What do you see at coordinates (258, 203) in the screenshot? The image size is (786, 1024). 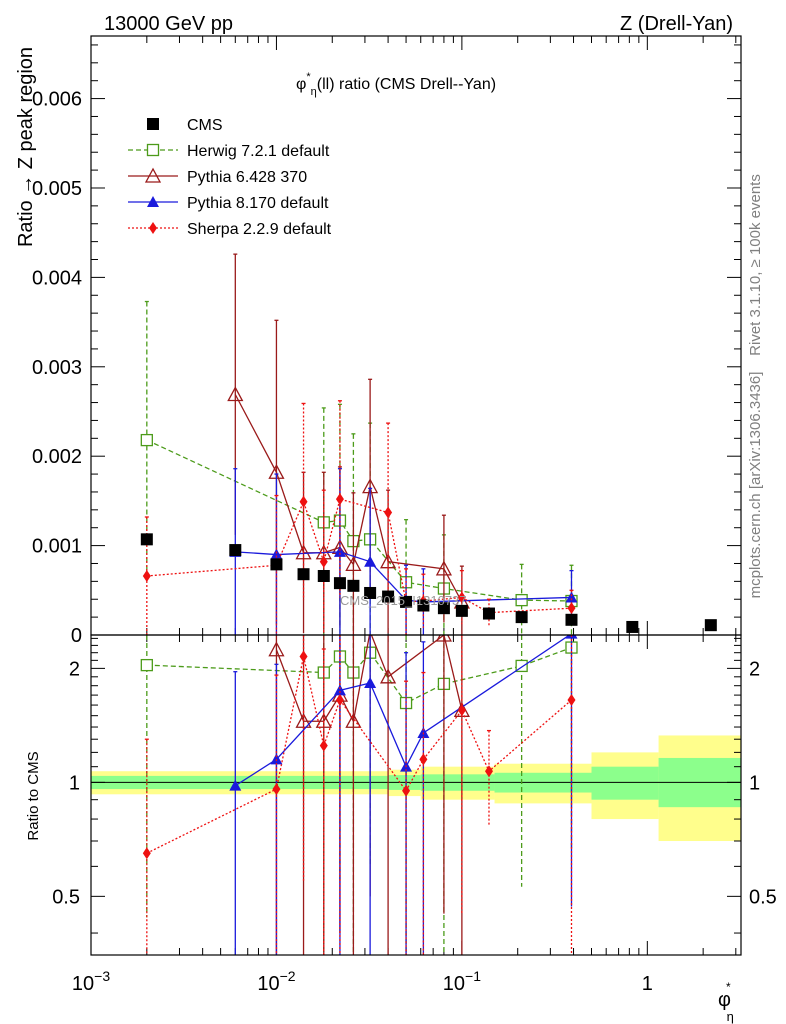 I see `legend-label: Pythia 8.170 default` at bounding box center [258, 203].